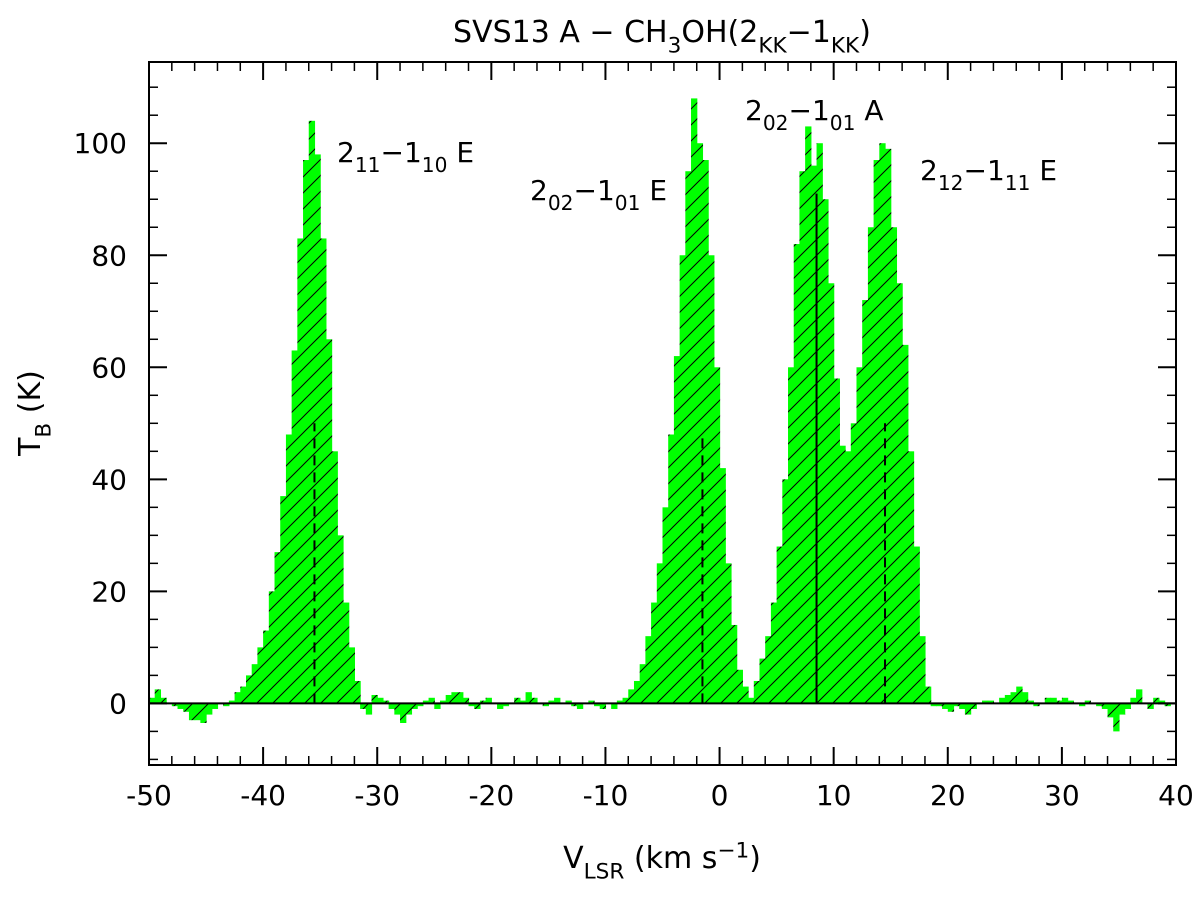 The height and width of the screenshot is (898, 1200). I want to click on x-tick-label: 0, so click(720, 795).